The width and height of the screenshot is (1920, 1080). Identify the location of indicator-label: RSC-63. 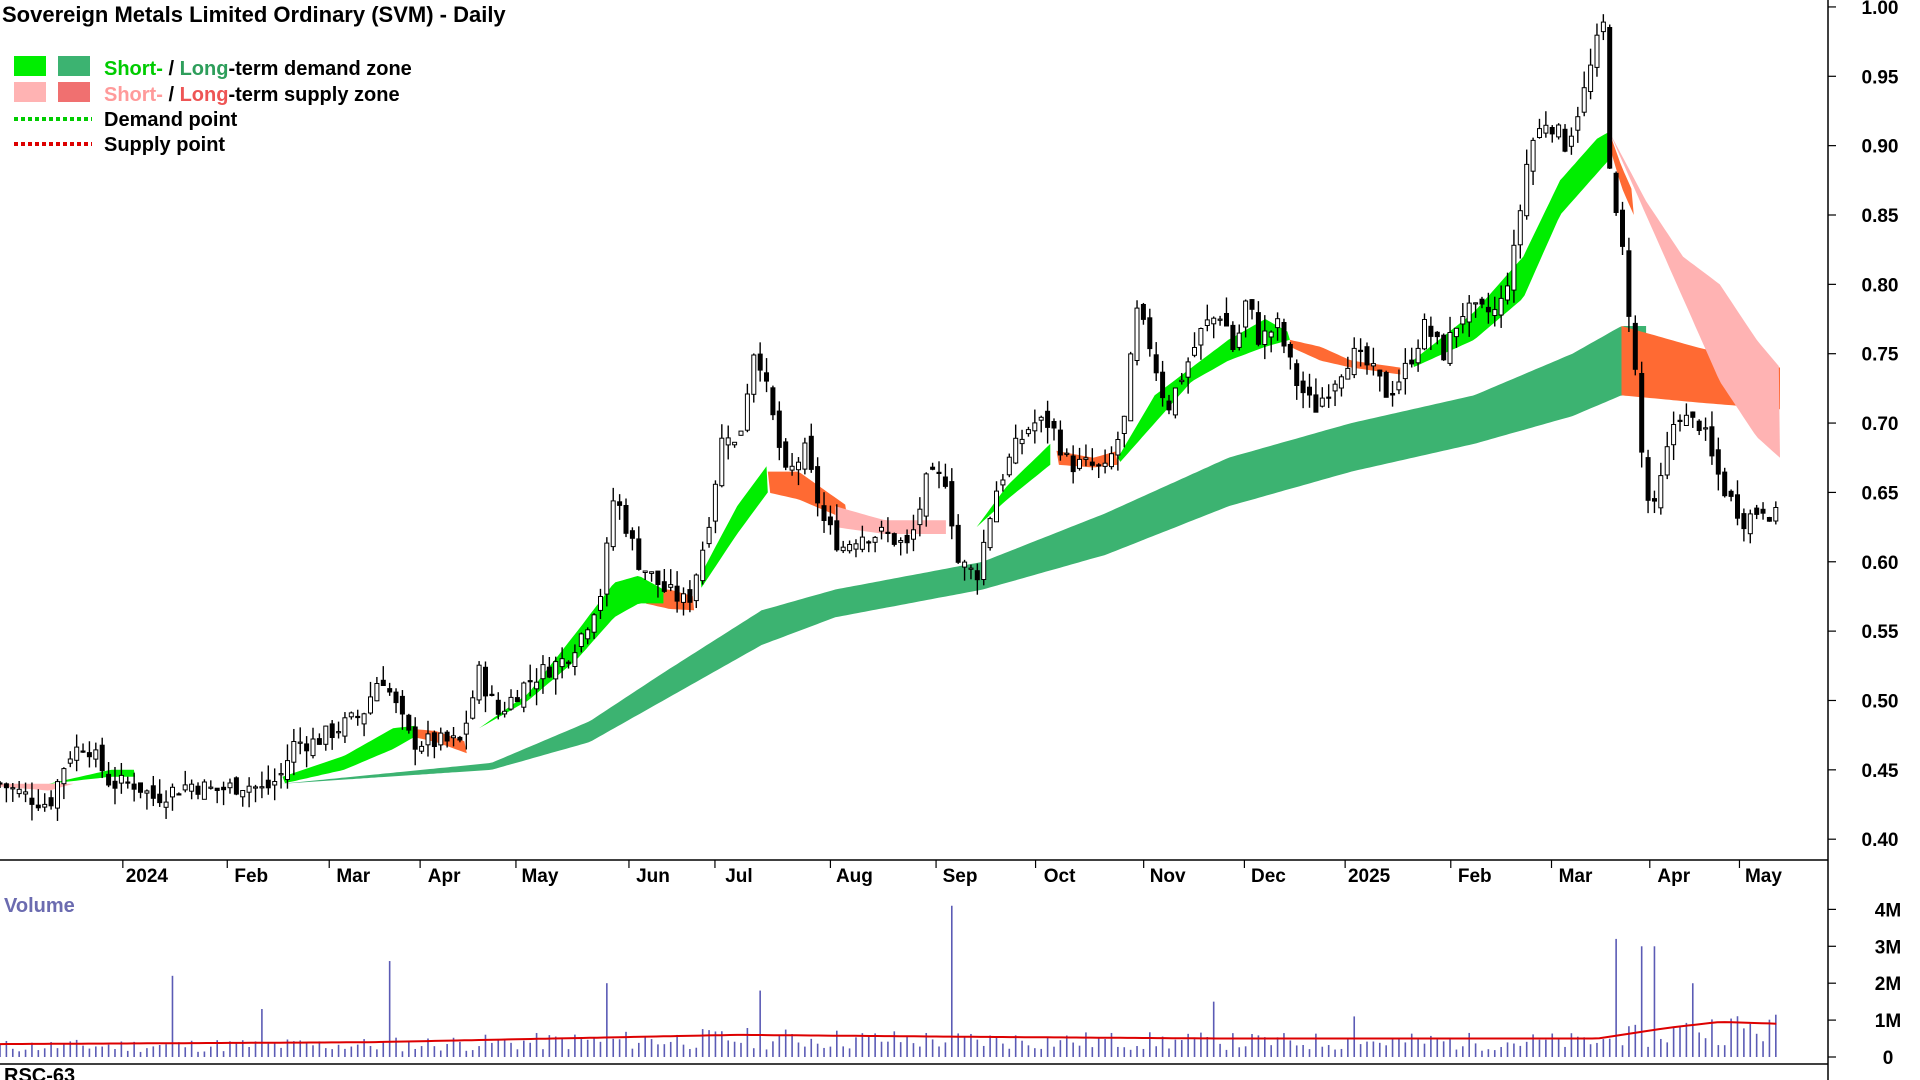
(39, 1072).